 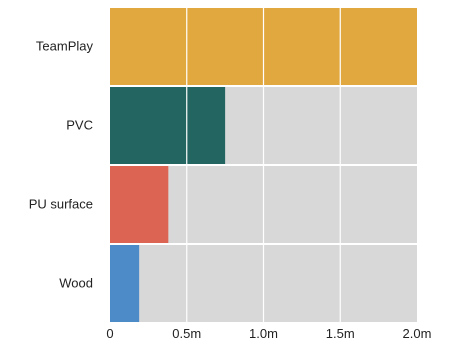 I want to click on x-tick-label-4: 2.0m, so click(x=417, y=333).